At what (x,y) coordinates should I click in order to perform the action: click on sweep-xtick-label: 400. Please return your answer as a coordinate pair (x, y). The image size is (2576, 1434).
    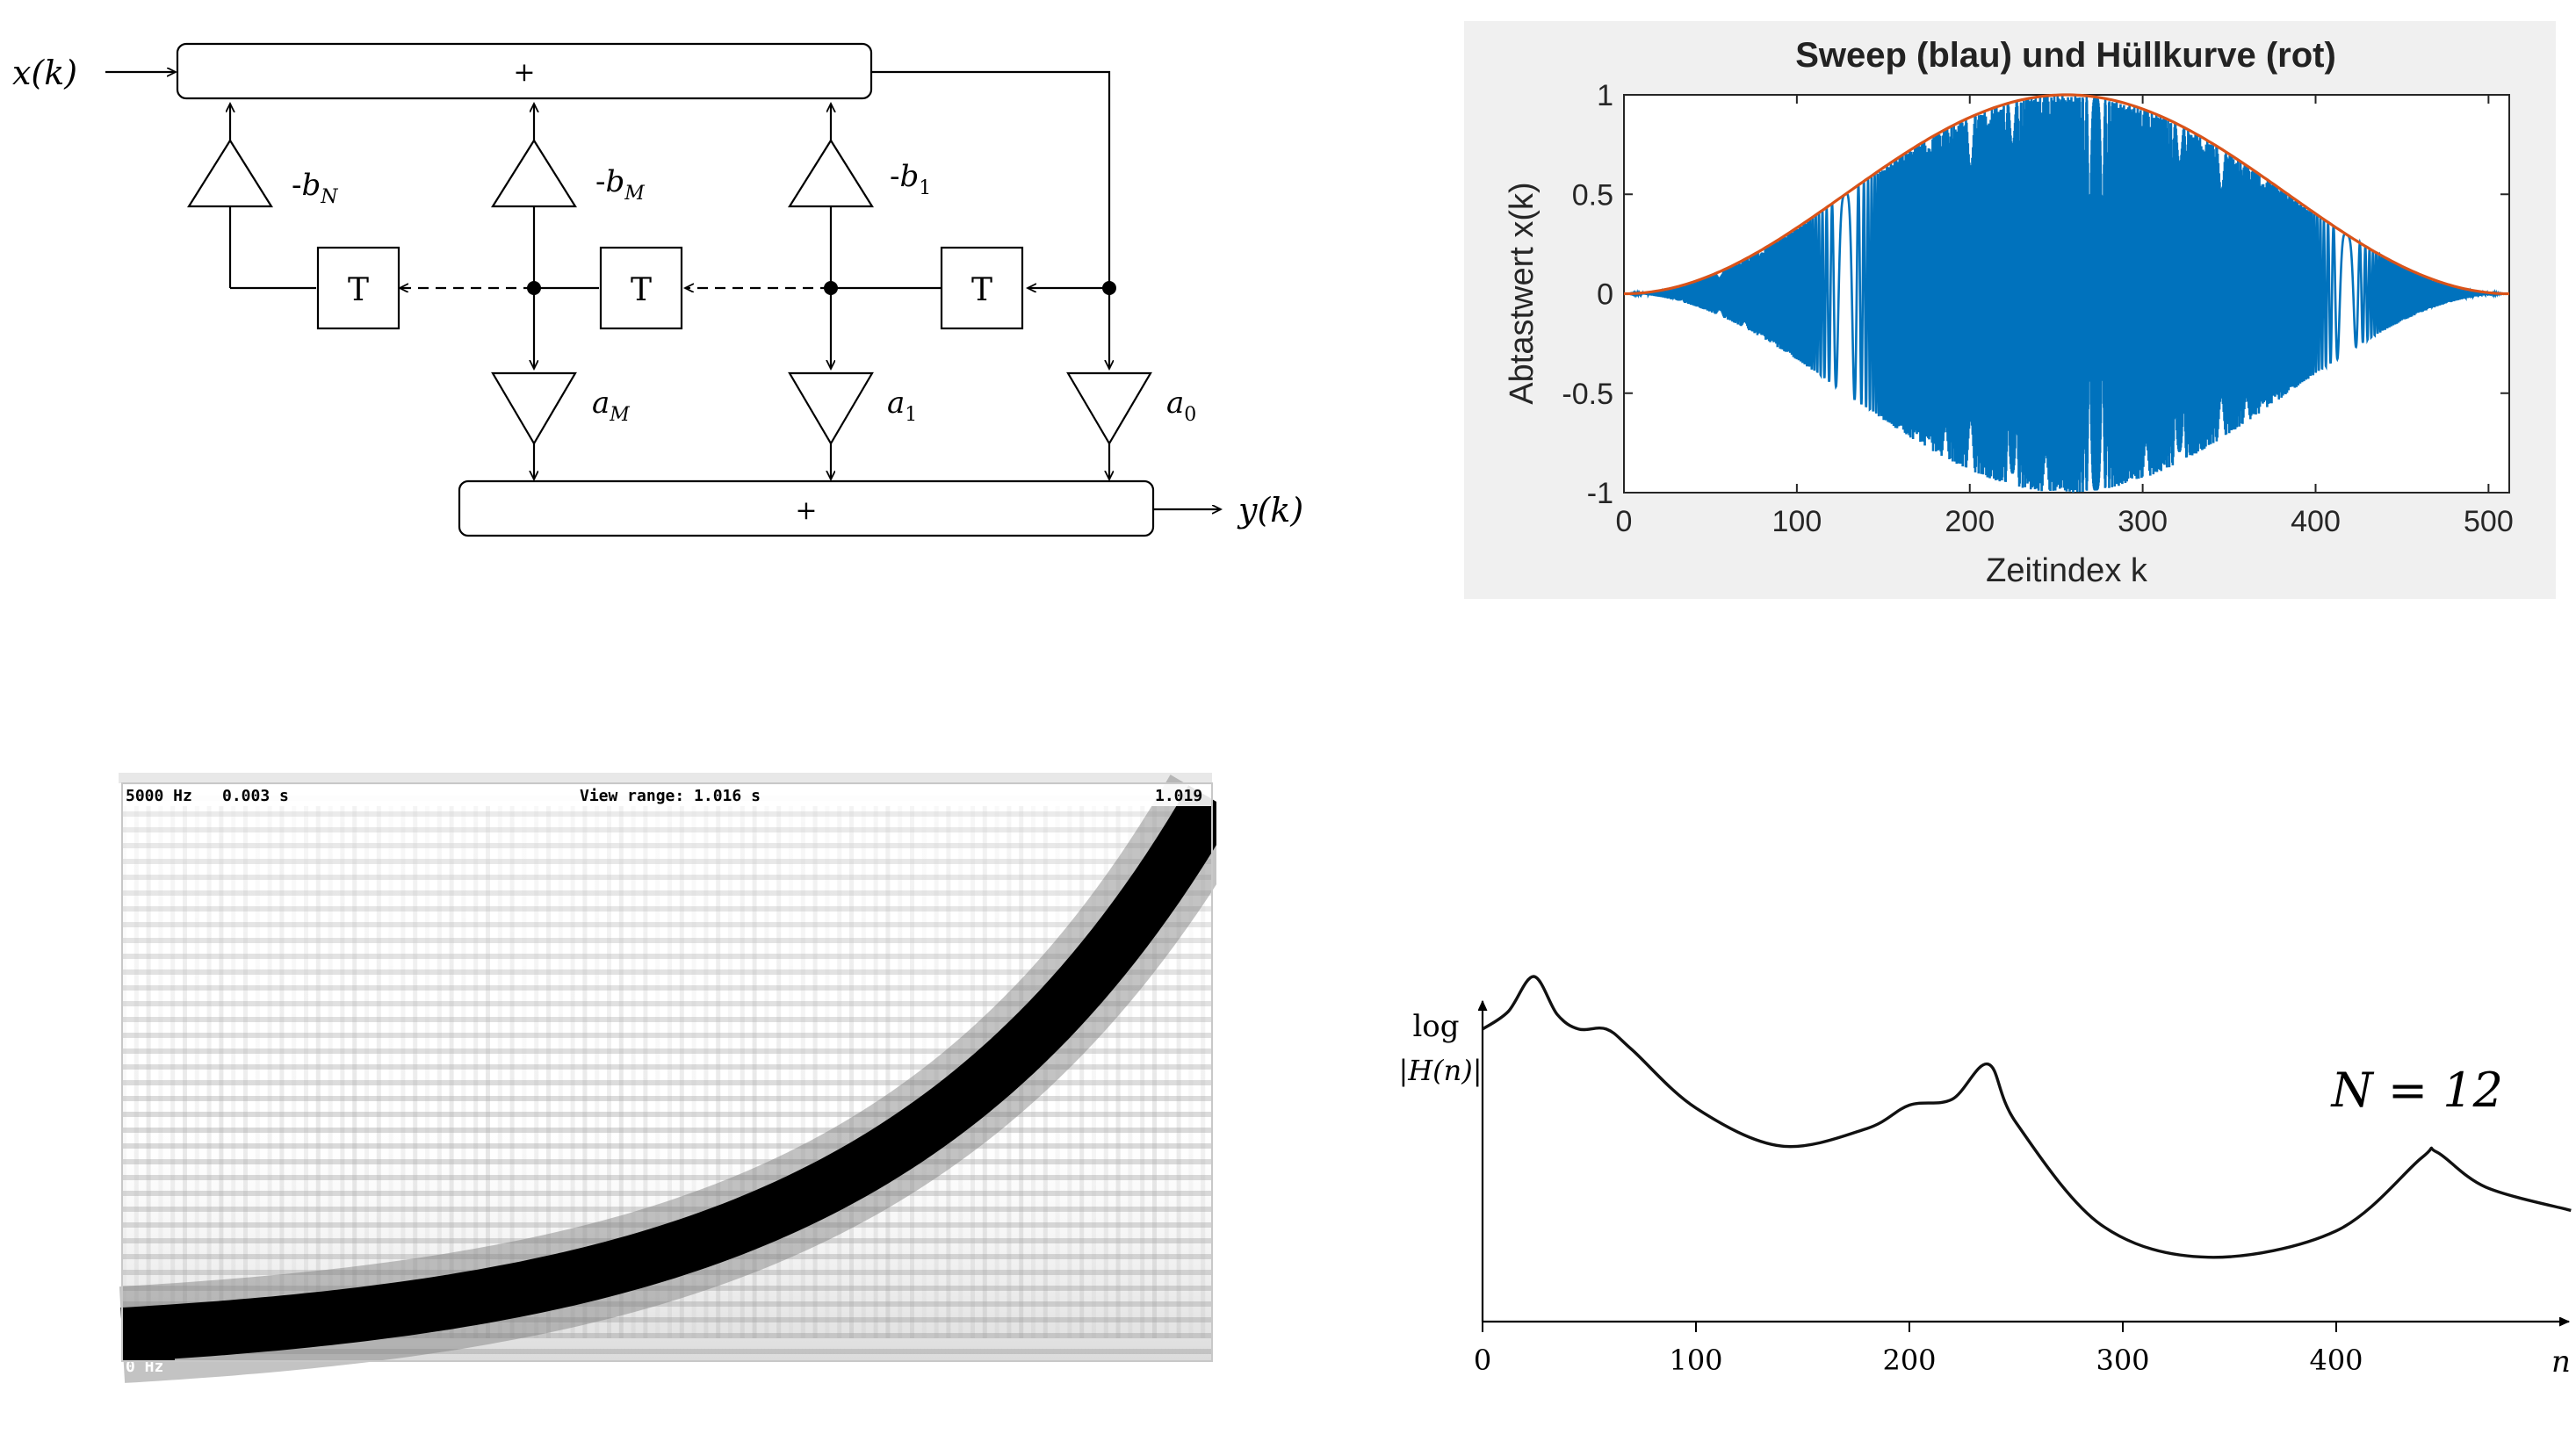
    Looking at the image, I should click on (2316, 521).